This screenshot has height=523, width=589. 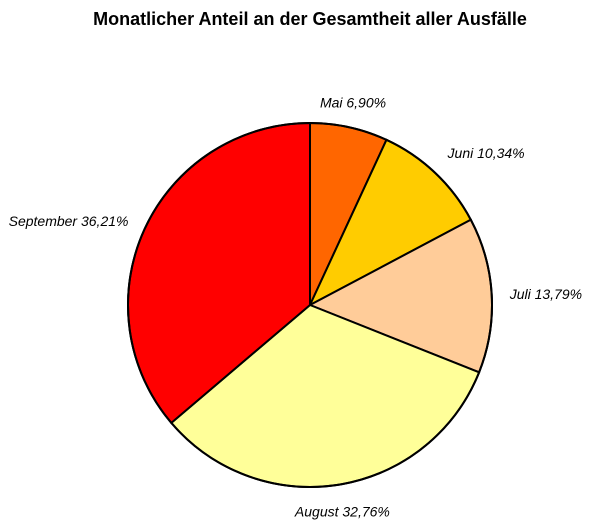 I want to click on slice-label-3: August 32,76%, so click(x=342, y=511).